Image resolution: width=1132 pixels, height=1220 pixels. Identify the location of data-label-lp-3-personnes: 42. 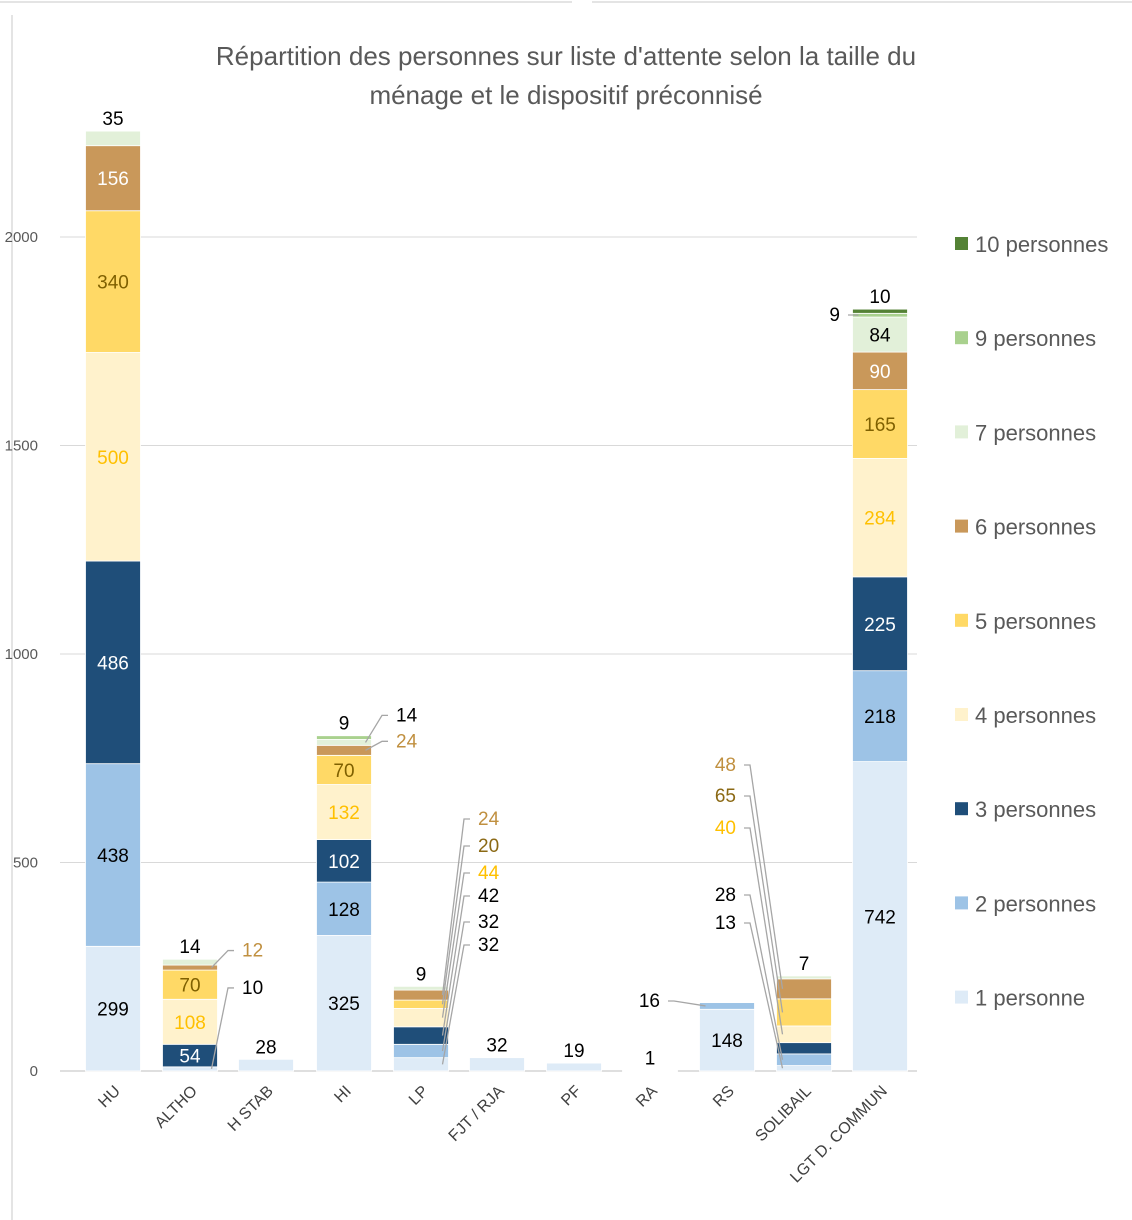
(488, 896).